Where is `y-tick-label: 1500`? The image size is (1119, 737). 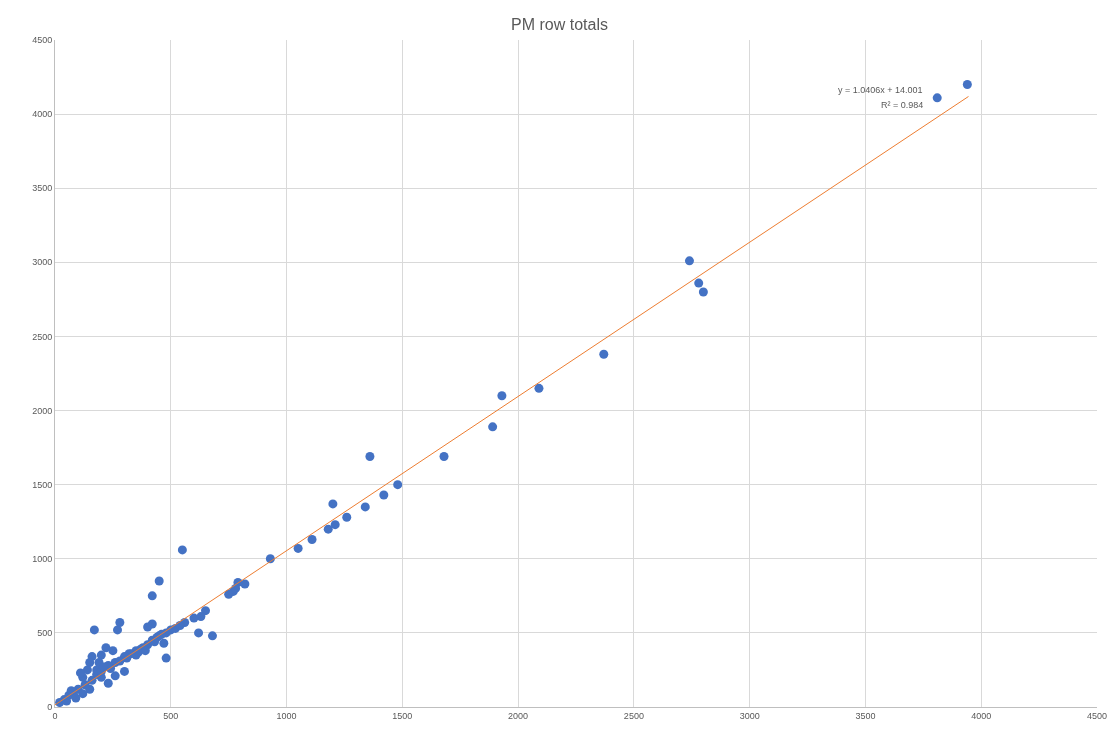 y-tick-label: 1500 is located at coordinates (42, 484).